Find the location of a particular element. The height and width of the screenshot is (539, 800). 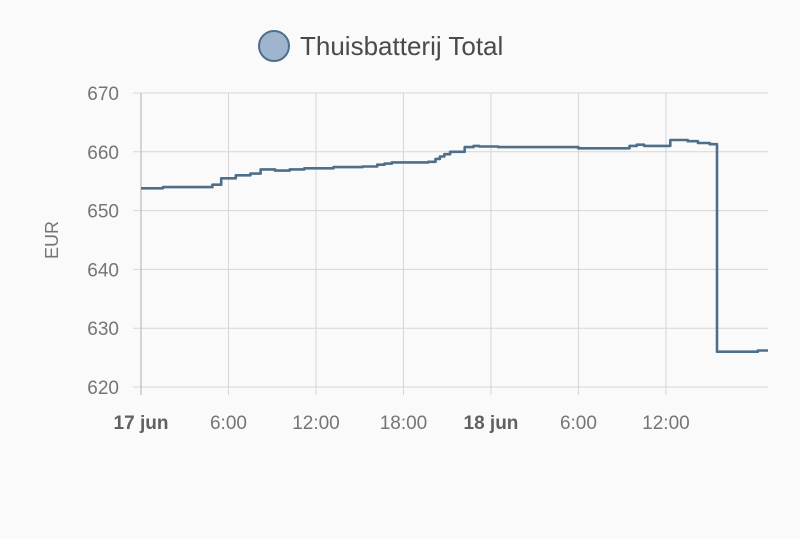

y-tick-label: 650 is located at coordinates (103, 212).